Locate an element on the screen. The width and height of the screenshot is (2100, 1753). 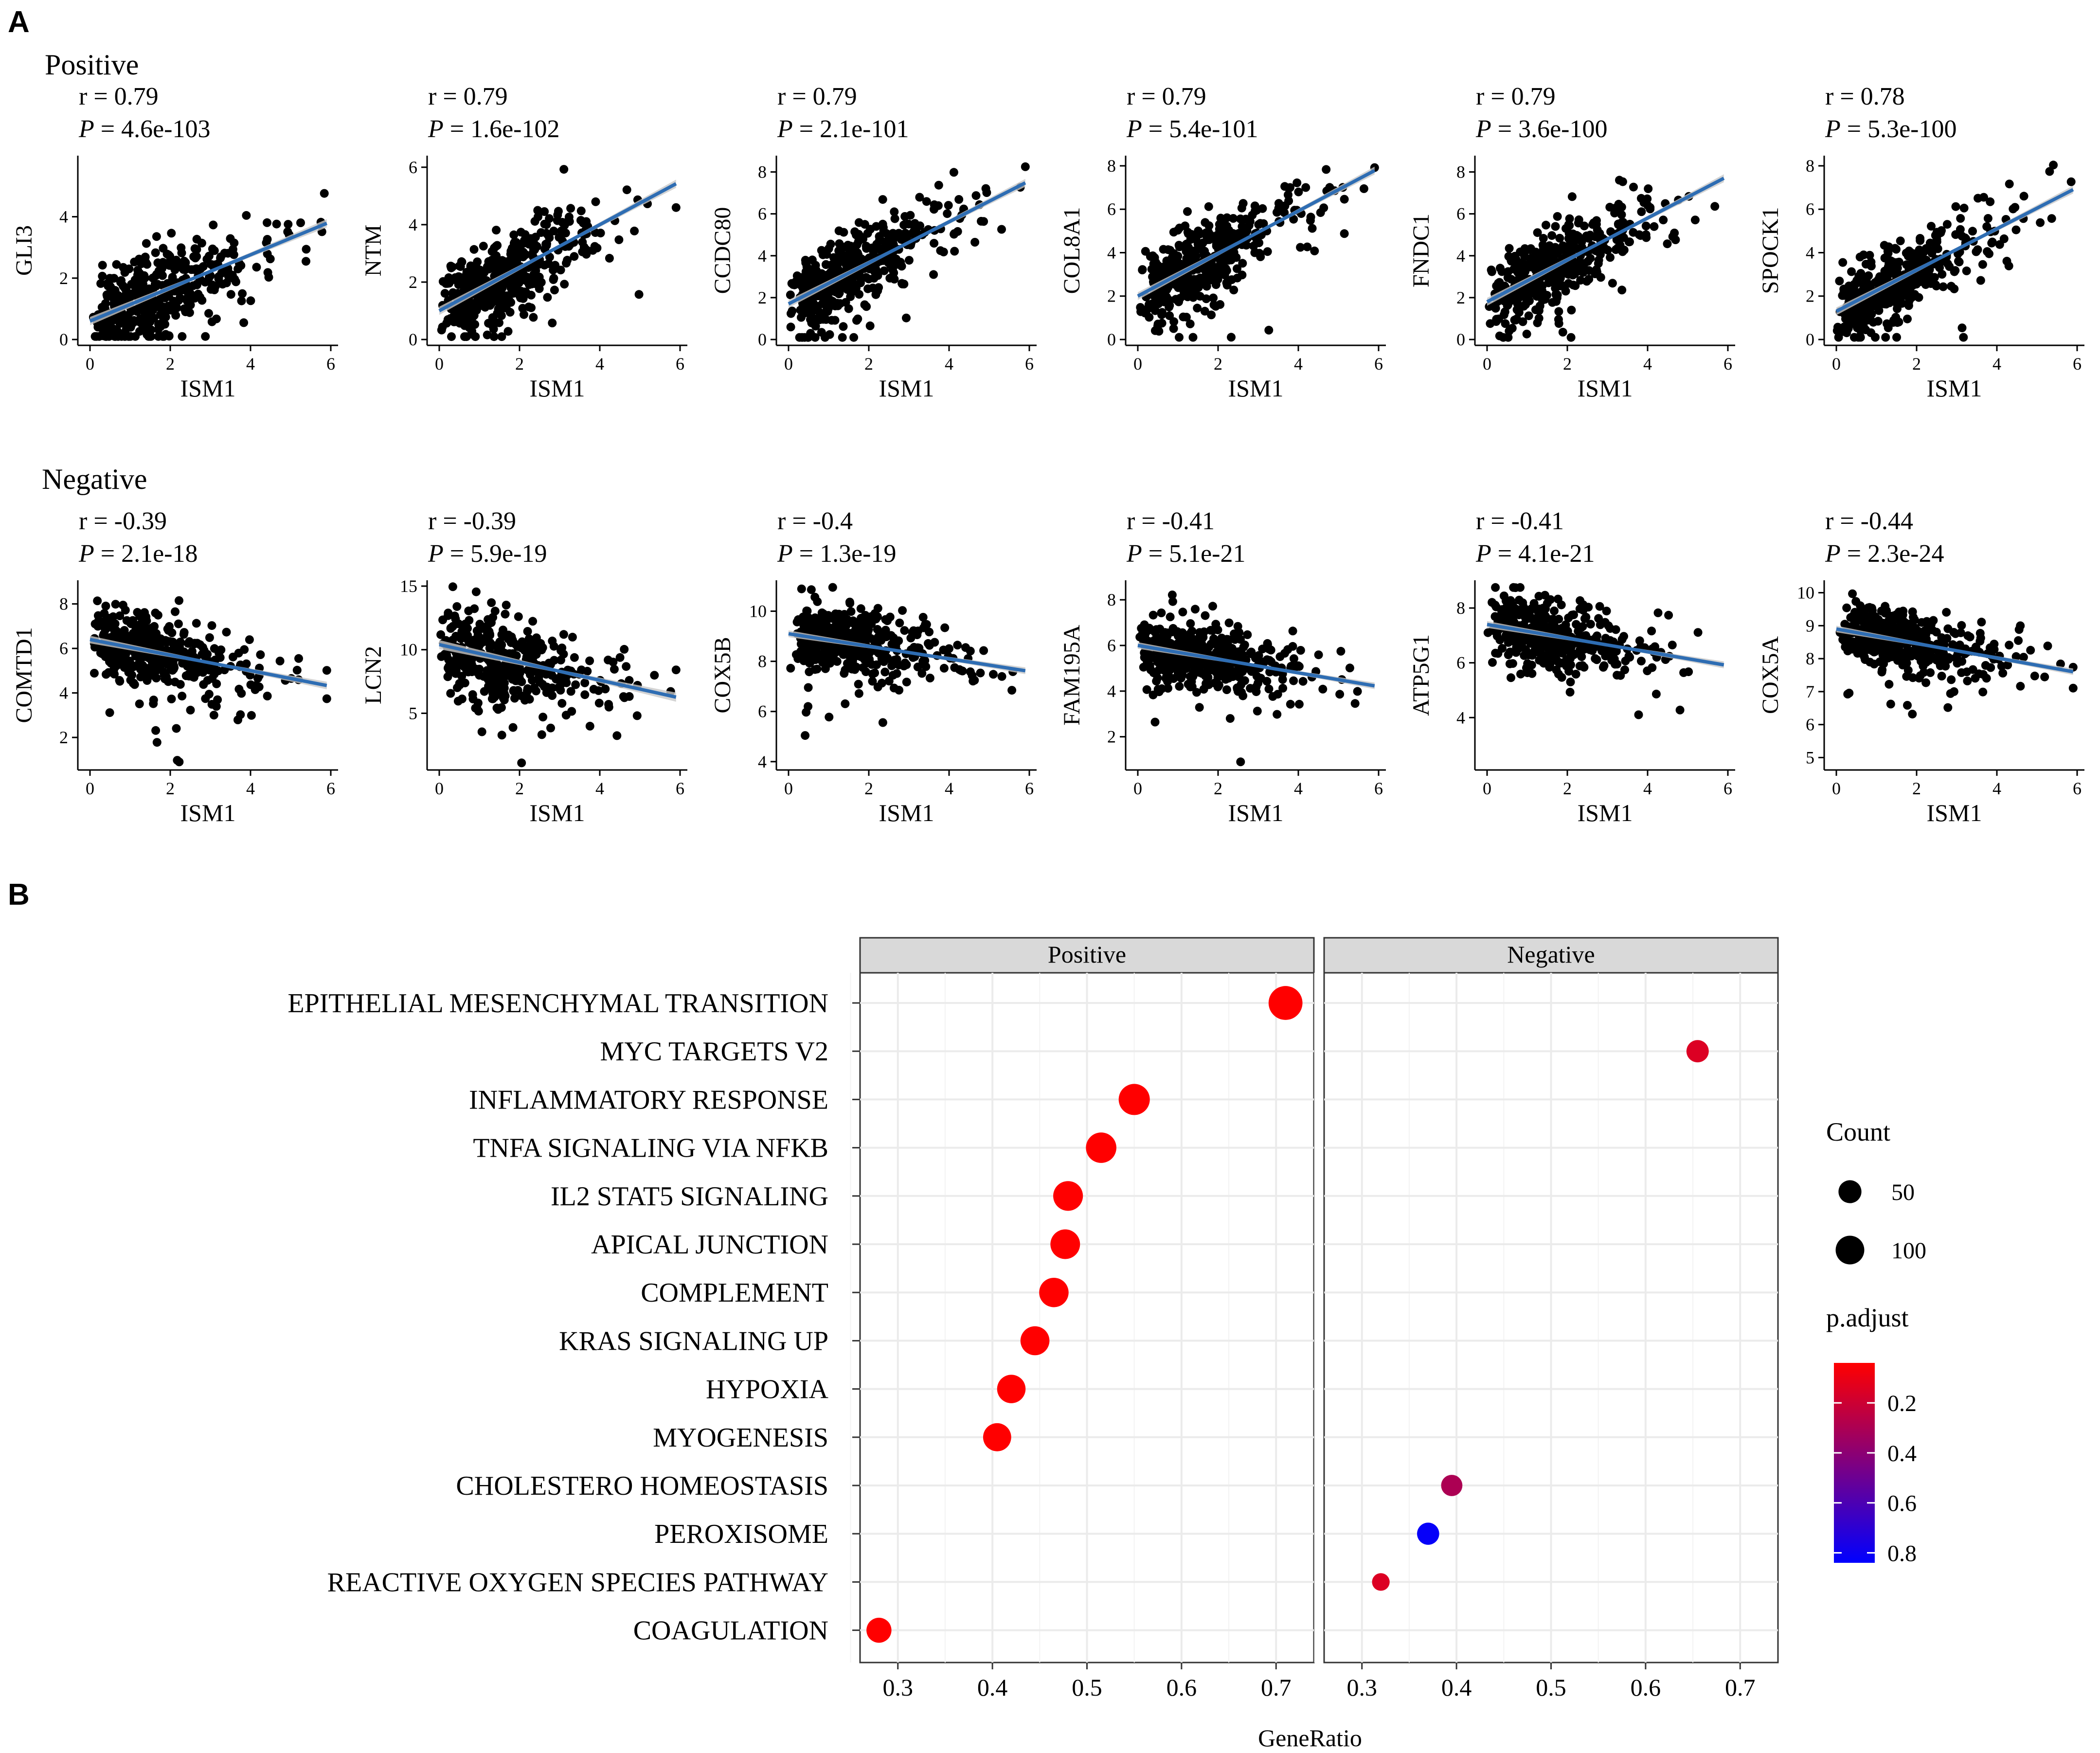
y-tick-label: 4 is located at coordinates (1810, 252).